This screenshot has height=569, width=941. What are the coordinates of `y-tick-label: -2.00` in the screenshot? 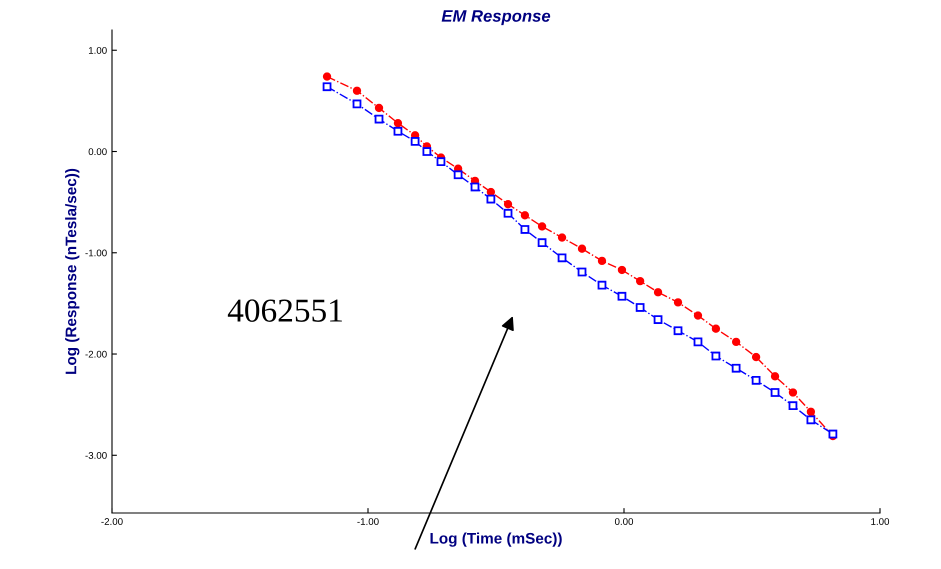 It's located at (96, 354).